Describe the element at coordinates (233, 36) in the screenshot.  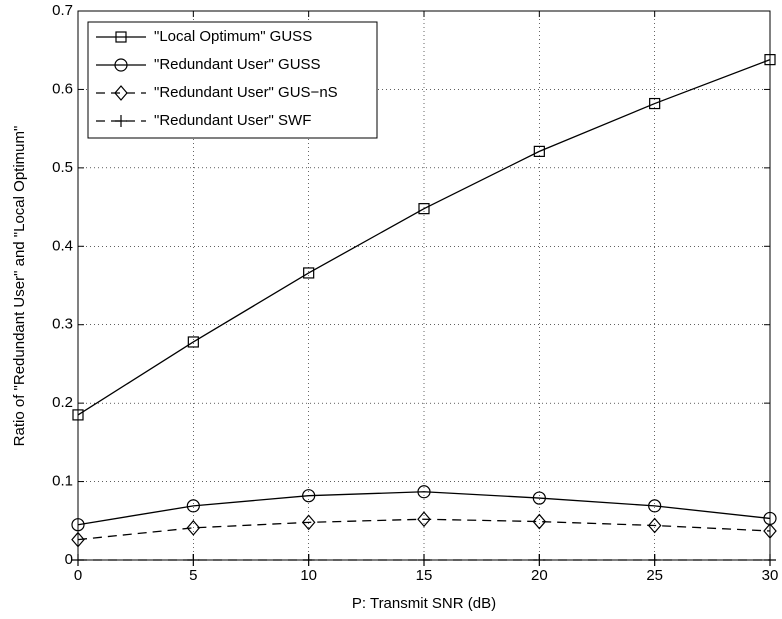
I see `legend-label: "Local Optimum" GUSS` at that location.